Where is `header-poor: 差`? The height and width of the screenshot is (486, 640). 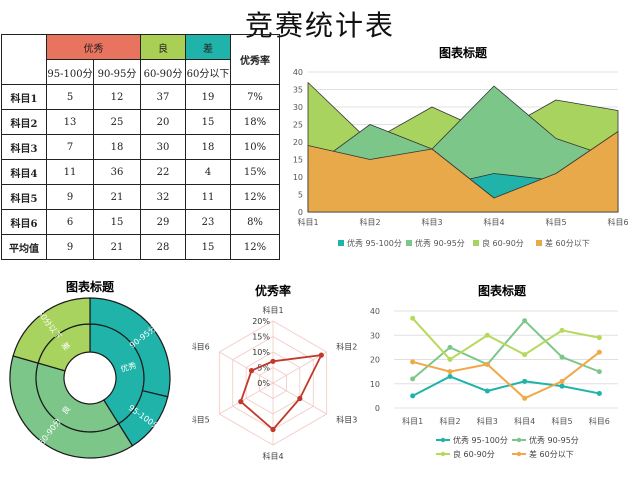
header-poor: 差 is located at coordinates (208, 47).